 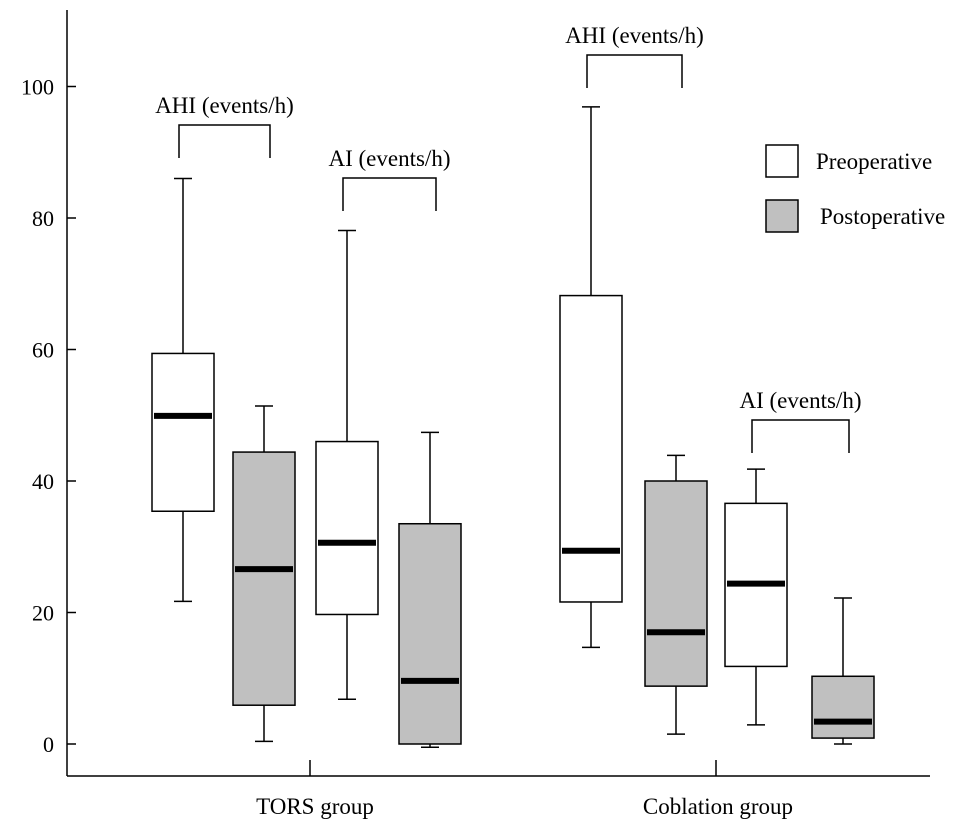 What do you see at coordinates (315, 806) in the screenshot?
I see `x-group-label: TORS group` at bounding box center [315, 806].